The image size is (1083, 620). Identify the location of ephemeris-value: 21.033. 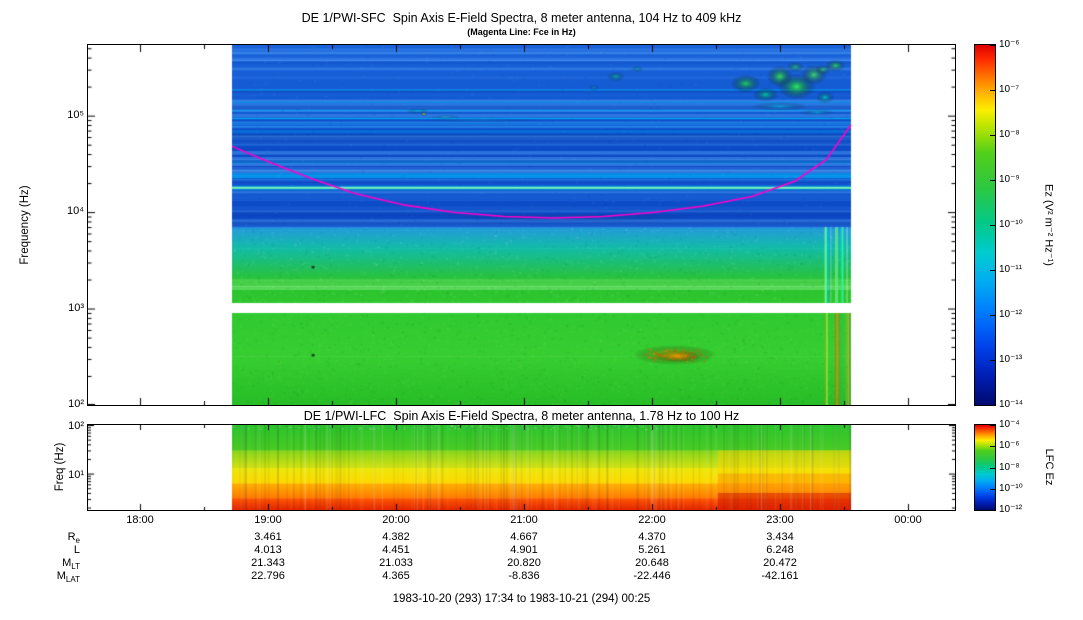
(396, 563).